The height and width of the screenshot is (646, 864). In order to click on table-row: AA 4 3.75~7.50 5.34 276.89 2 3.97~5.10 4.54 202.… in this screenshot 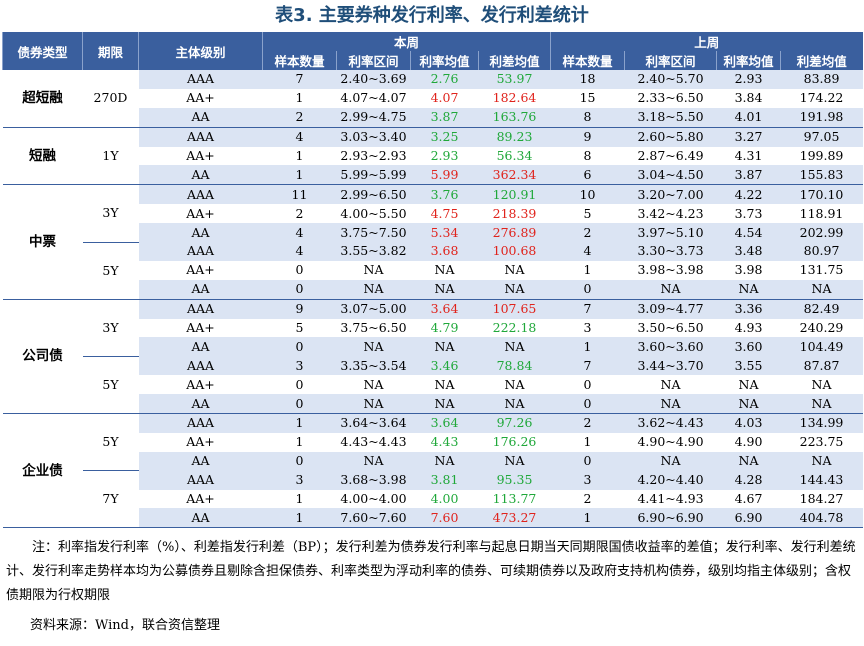, I will do `click(433, 233)`.